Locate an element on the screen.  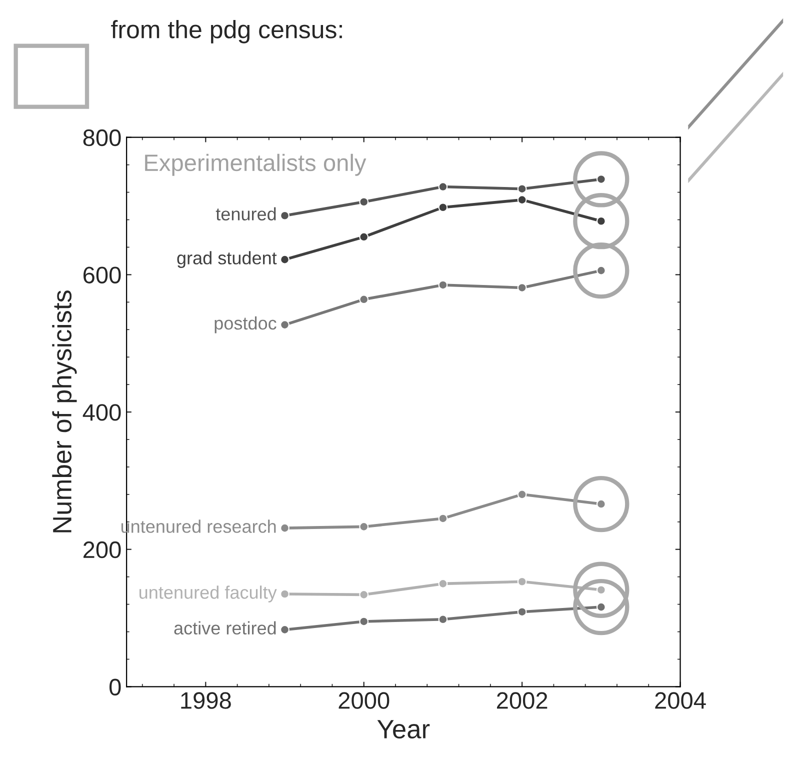
series-label: postdoc is located at coordinates (245, 325).